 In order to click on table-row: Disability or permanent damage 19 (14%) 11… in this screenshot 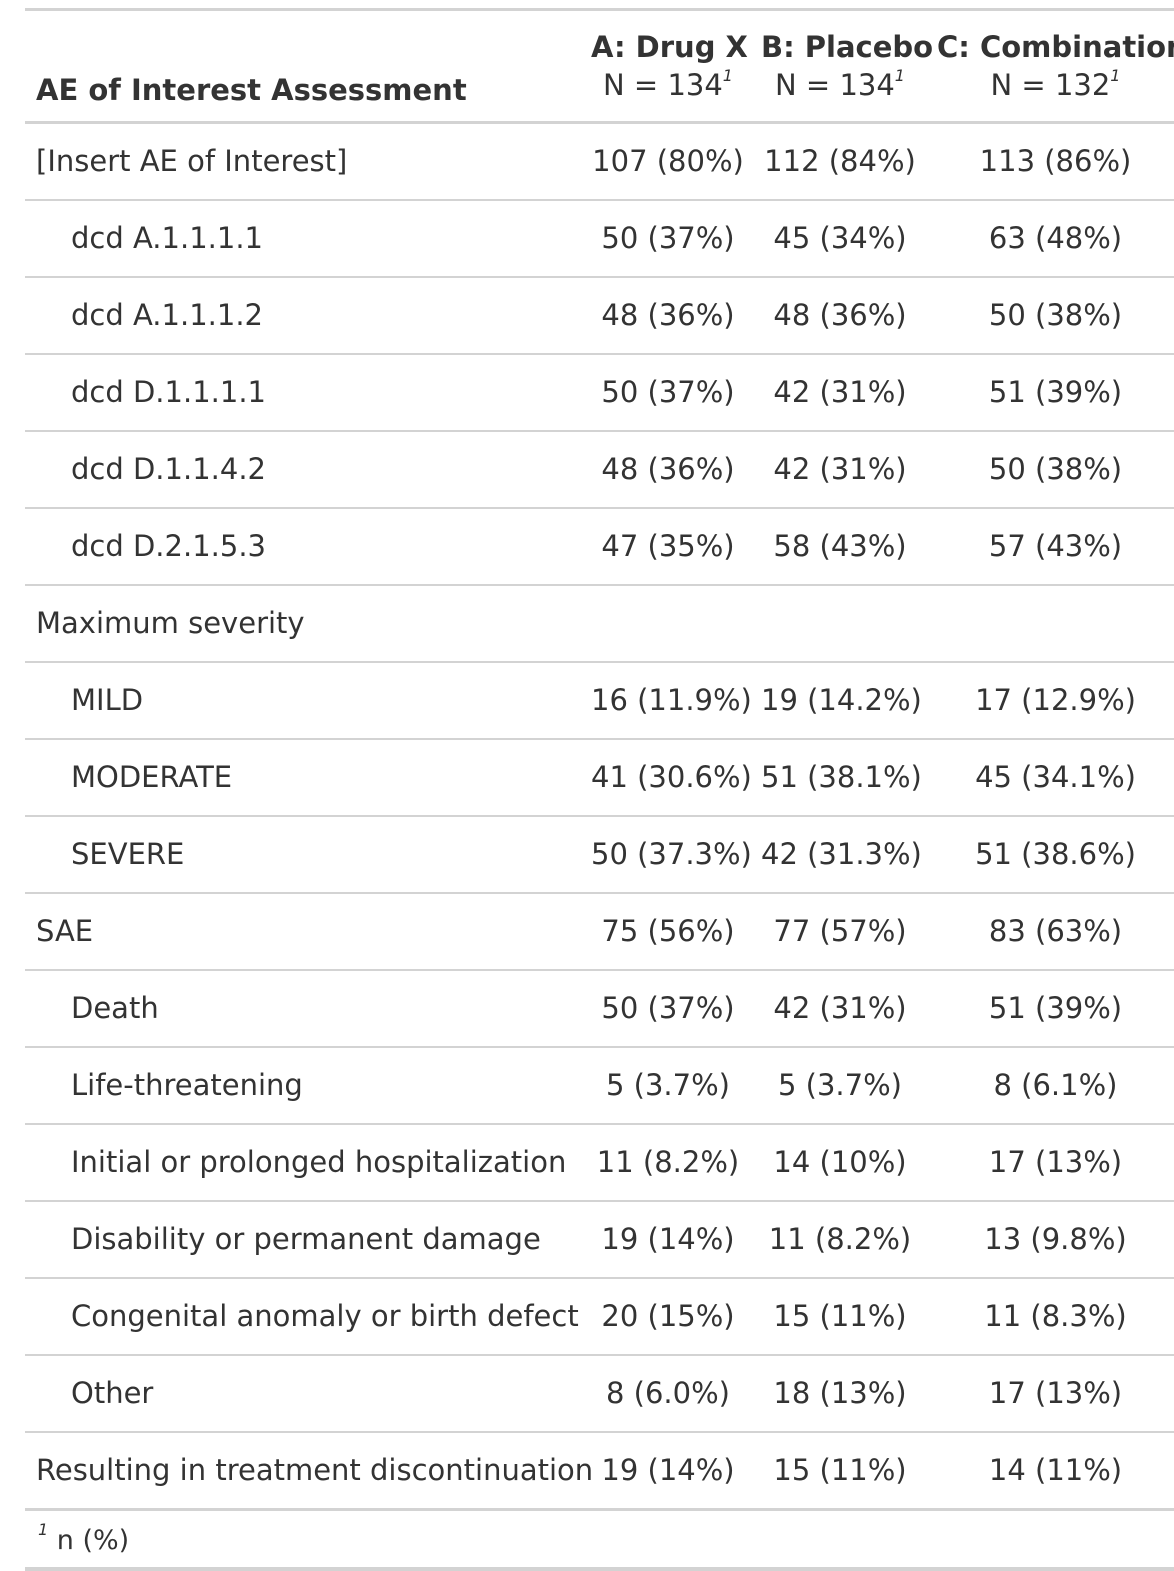, I will do `click(599, 1240)`.